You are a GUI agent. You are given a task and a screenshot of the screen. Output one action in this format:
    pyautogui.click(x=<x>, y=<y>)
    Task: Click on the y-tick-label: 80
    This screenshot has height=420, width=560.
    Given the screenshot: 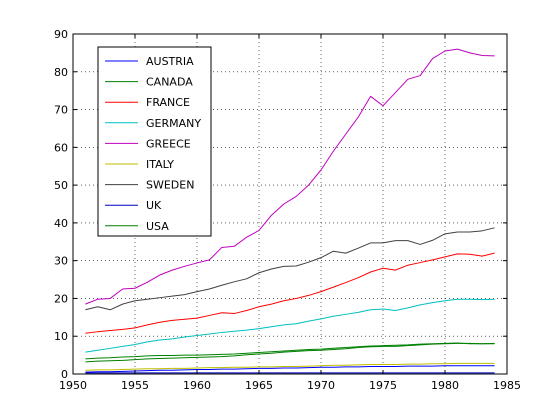 What is the action you would take?
    pyautogui.click(x=61, y=72)
    